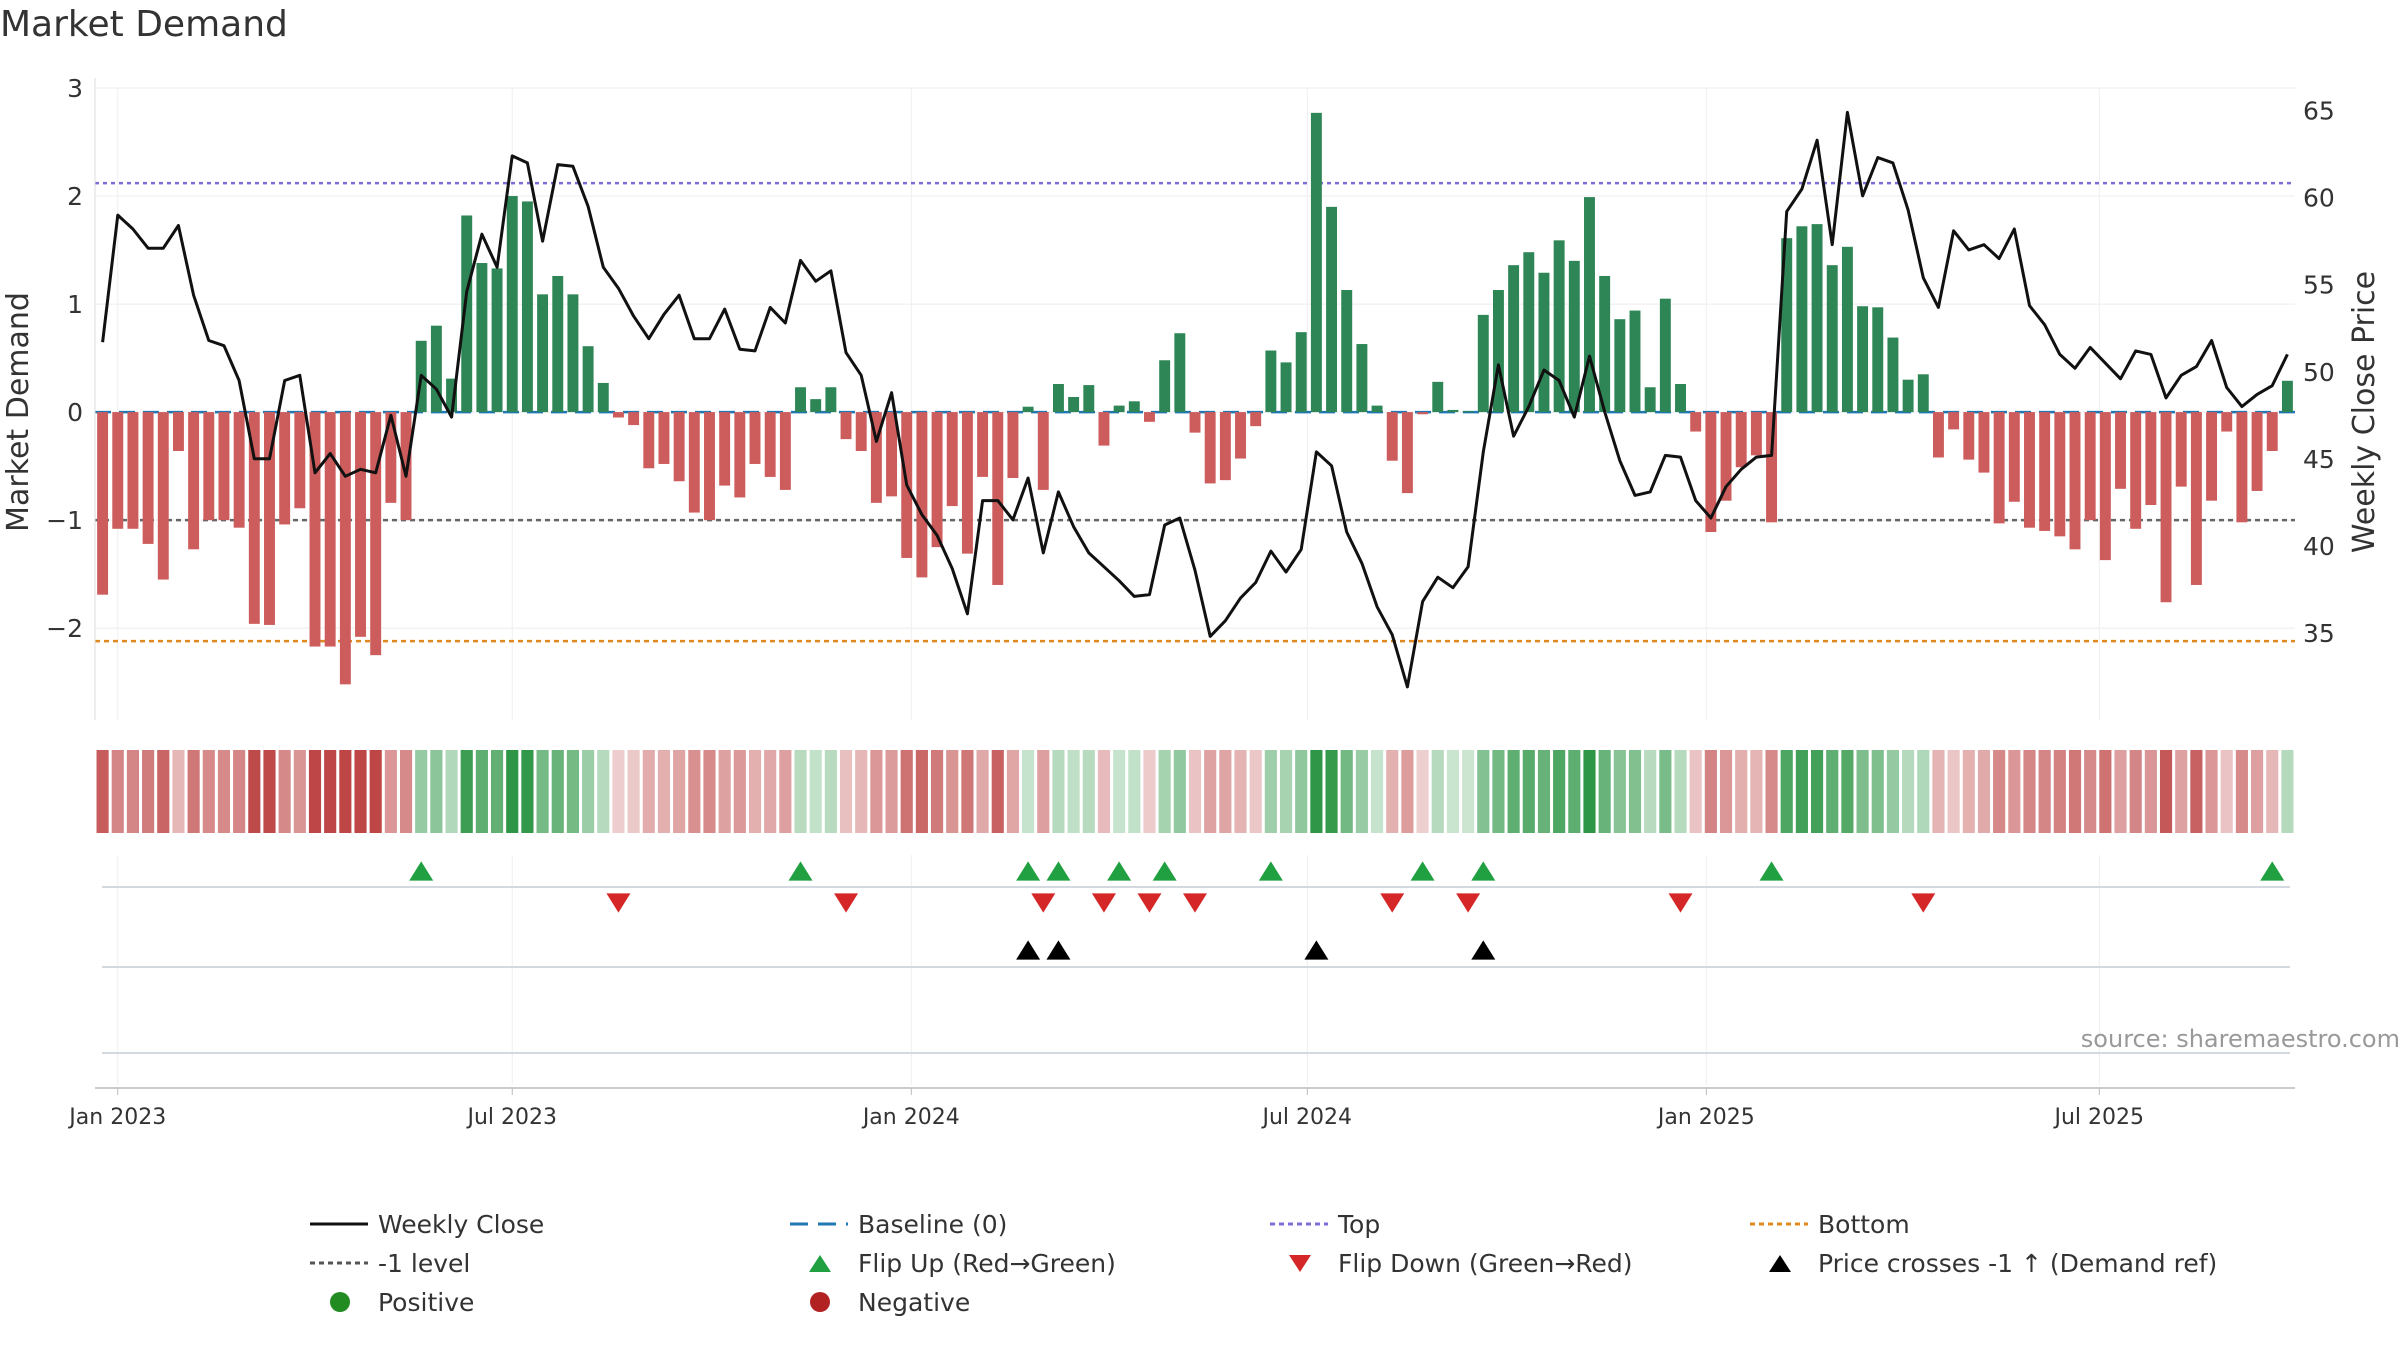  Describe the element at coordinates (424, 1263) in the screenshot. I see `legend-label: -1 level` at that location.